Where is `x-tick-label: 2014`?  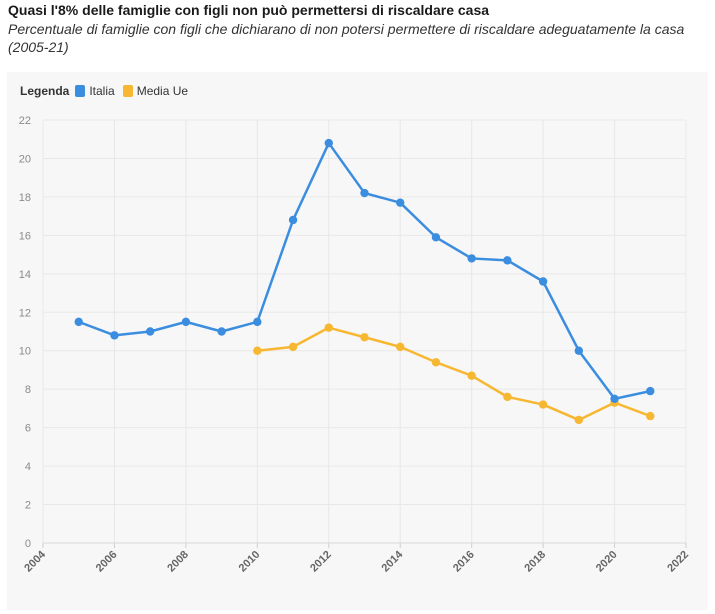 x-tick-label: 2014 is located at coordinates (393, 561).